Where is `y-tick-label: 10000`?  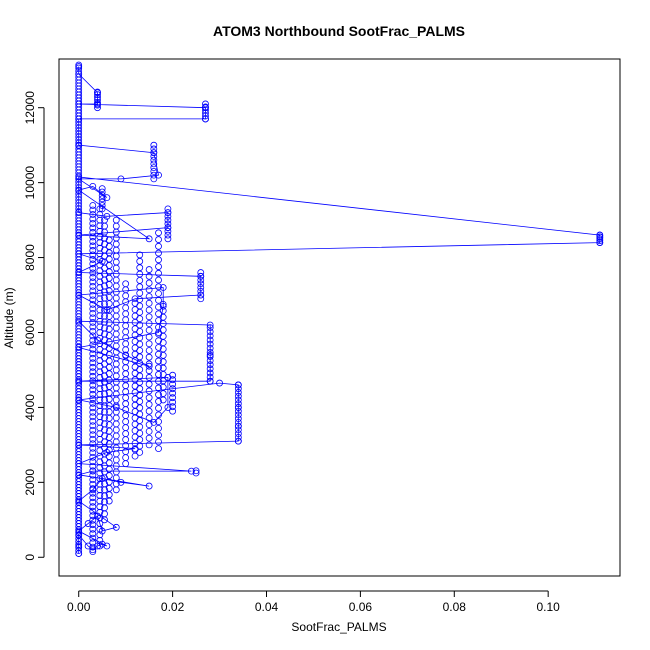 y-tick-label: 10000 is located at coordinates (30, 183).